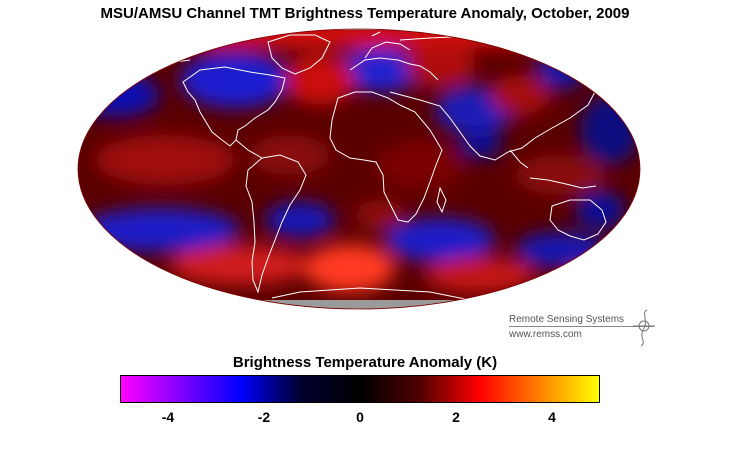 The height and width of the screenshot is (450, 730). Describe the element at coordinates (552, 417) in the screenshot. I see `colorbar-tick-label: 4` at that location.